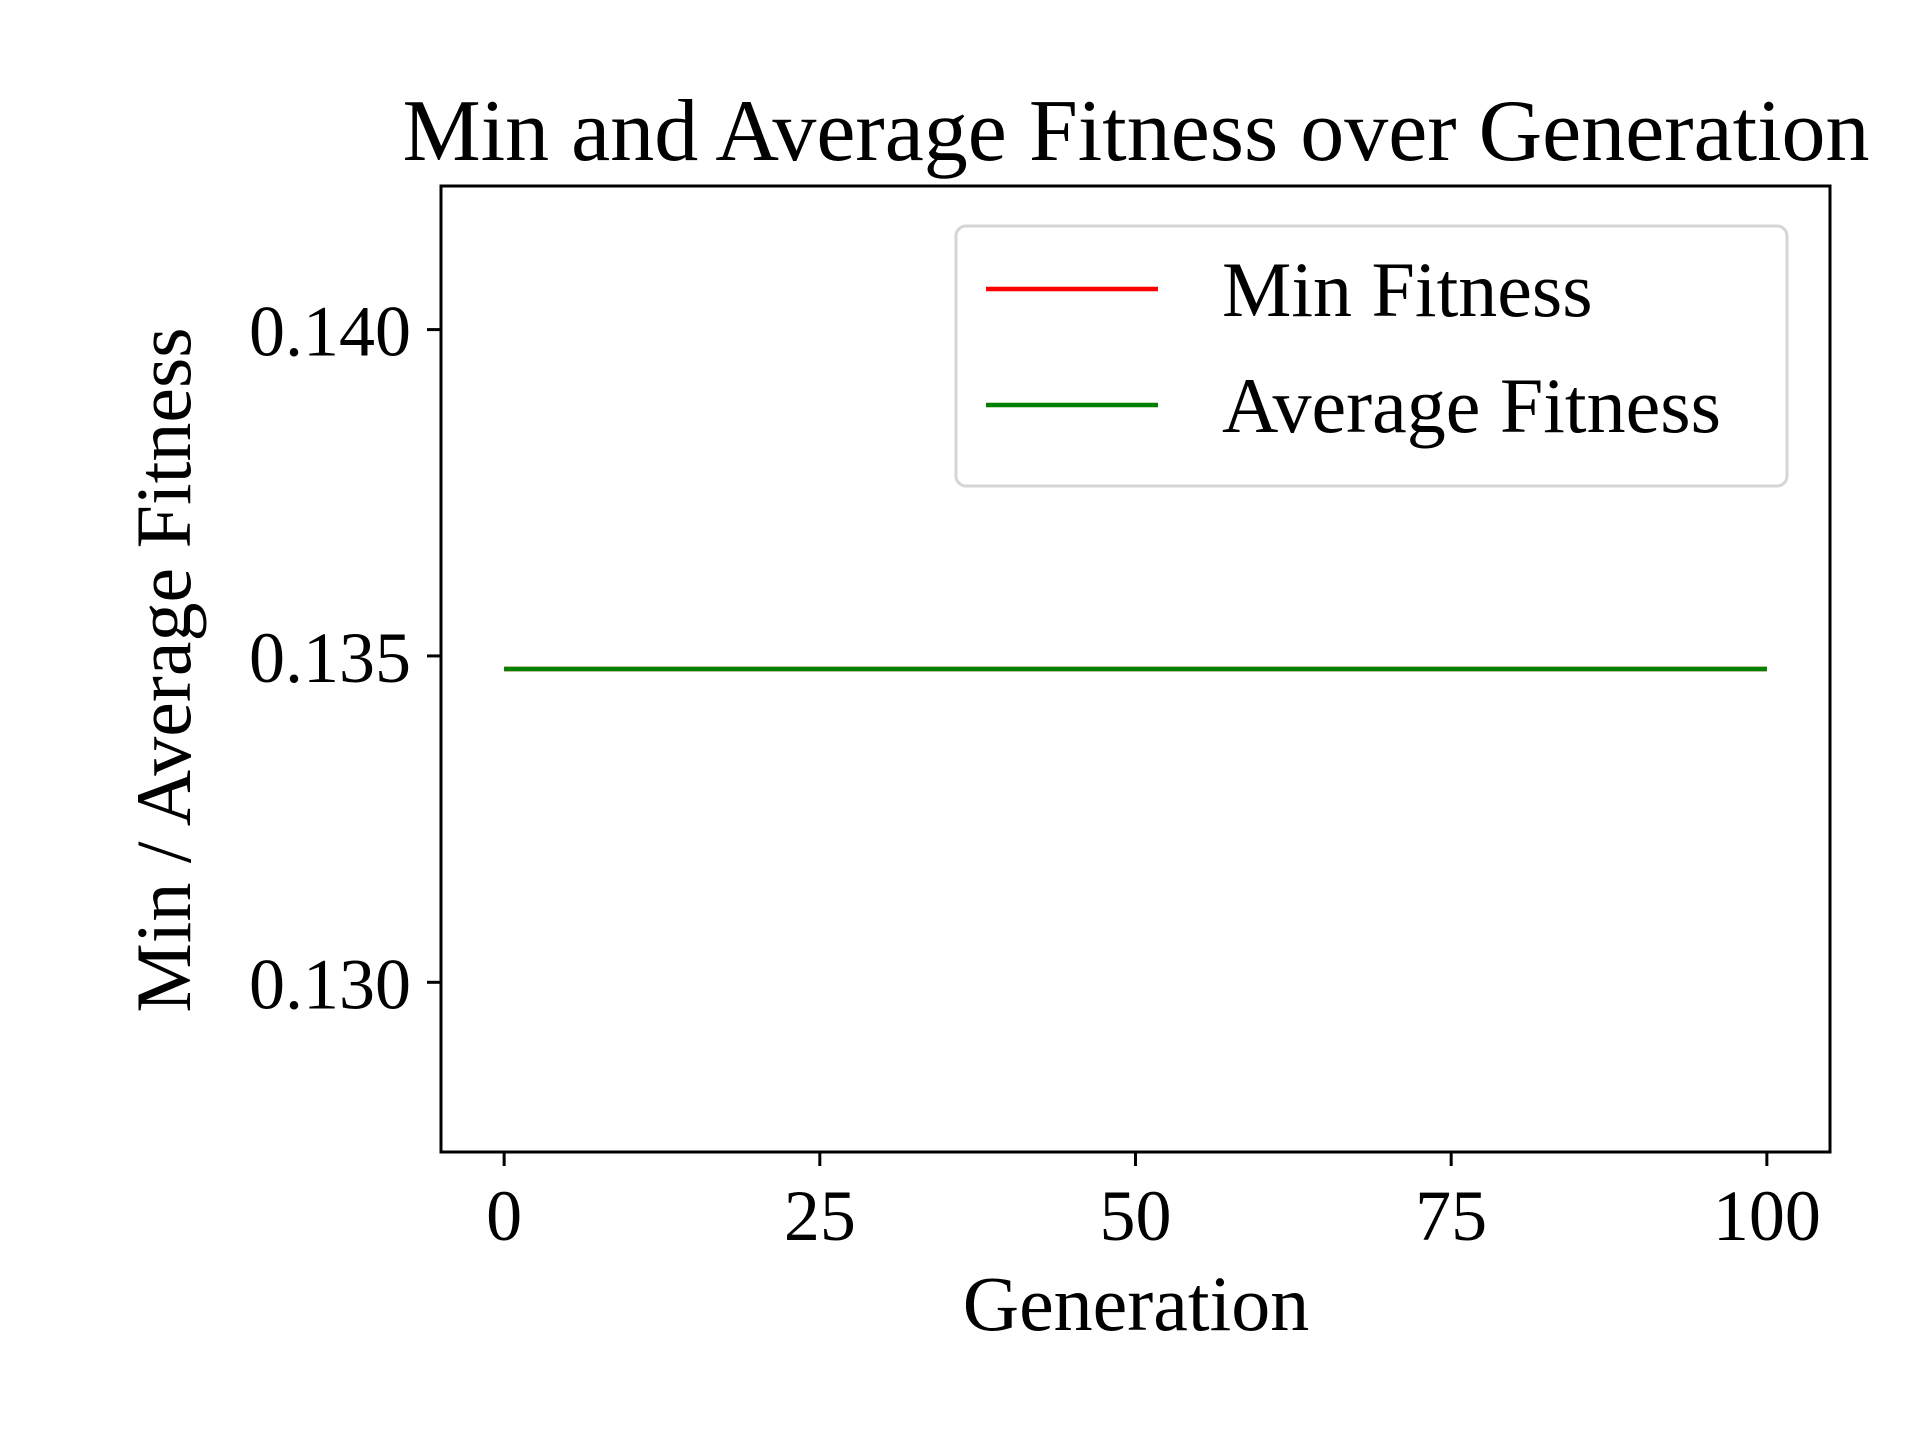 The height and width of the screenshot is (1445, 1920). Describe the element at coordinates (330, 984) in the screenshot. I see `y-tick-label: 0.130` at that location.